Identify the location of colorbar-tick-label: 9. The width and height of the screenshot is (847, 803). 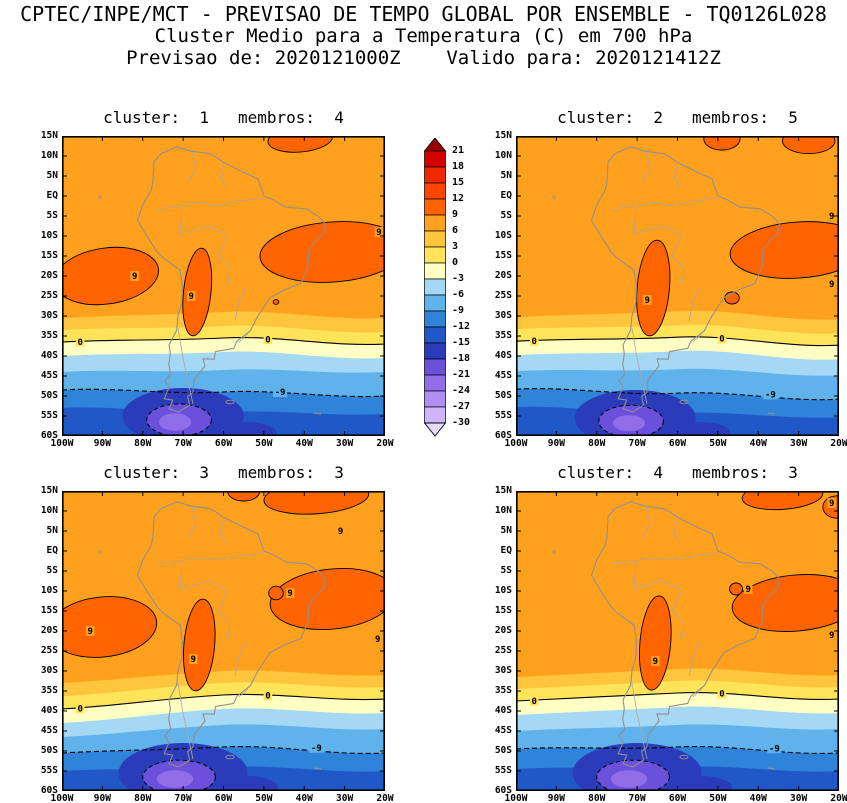
(455, 214).